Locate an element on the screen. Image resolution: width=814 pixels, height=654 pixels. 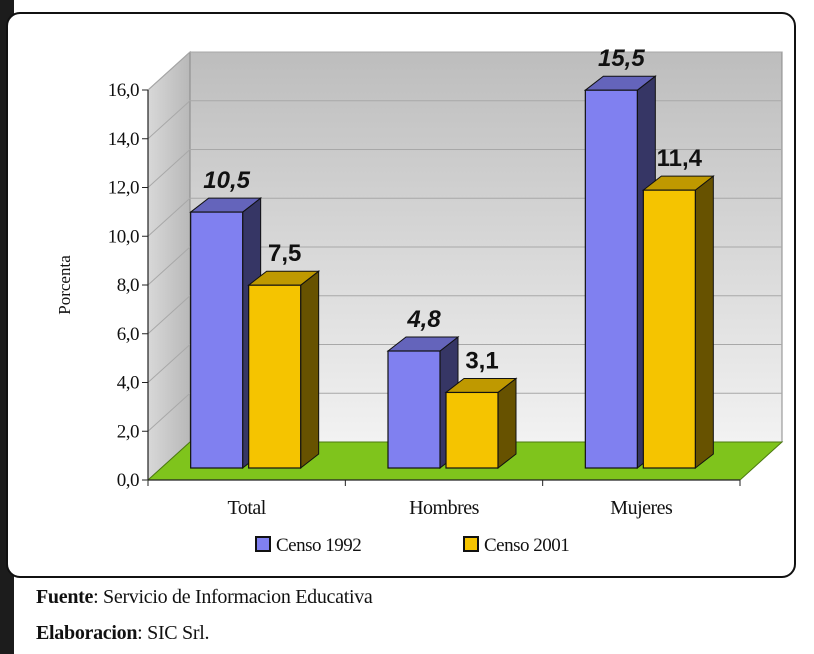
y-tick-label: 2,0 is located at coordinates (128, 431).